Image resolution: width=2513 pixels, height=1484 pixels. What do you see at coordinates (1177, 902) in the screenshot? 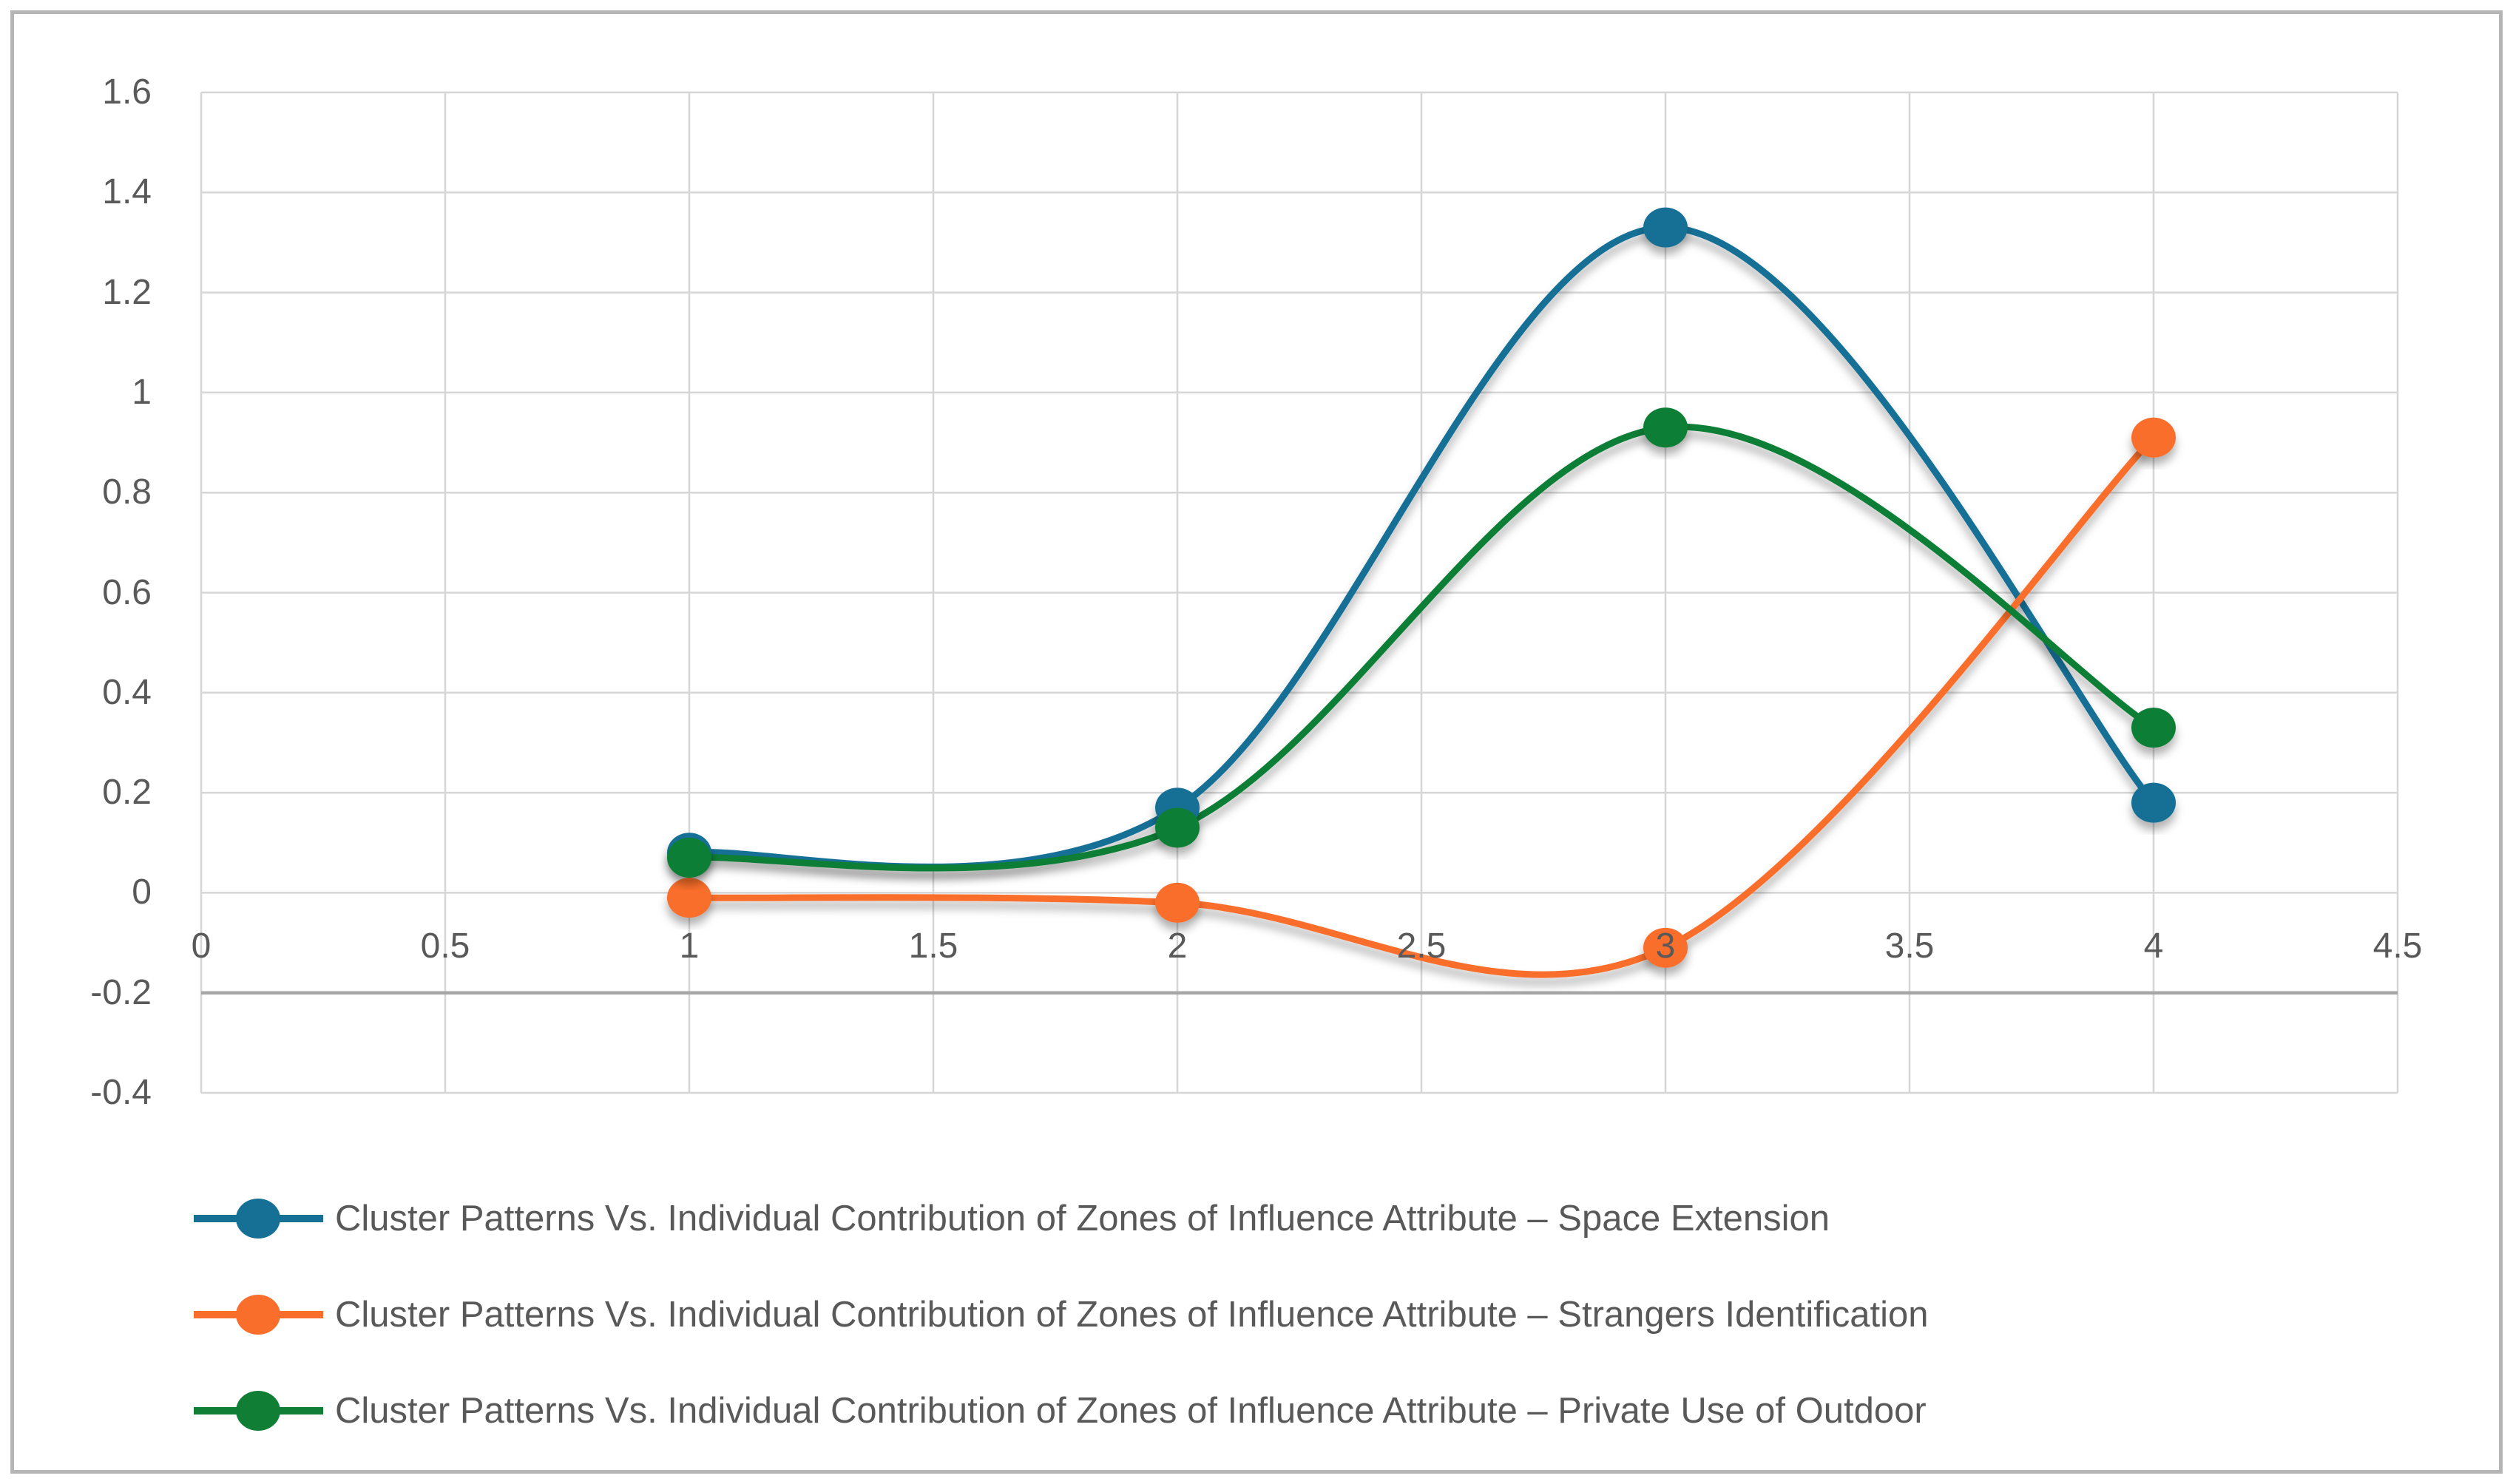
I see `data-point-strangers-identification-x2` at bounding box center [1177, 902].